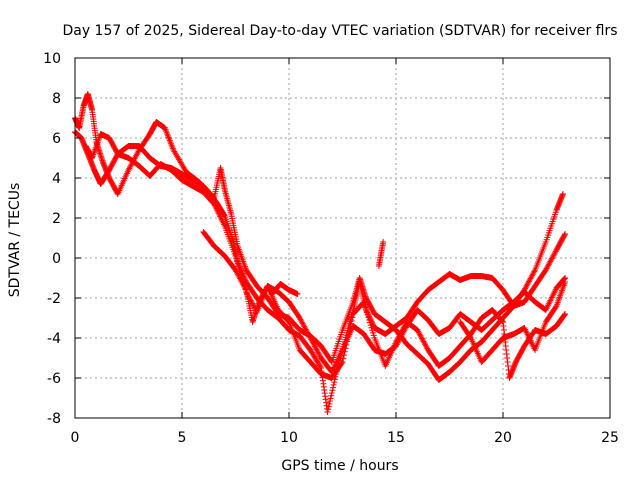 This screenshot has width=640, height=480. Describe the element at coordinates (56, 179) in the screenshot. I see `y-tick-label: 4` at that location.